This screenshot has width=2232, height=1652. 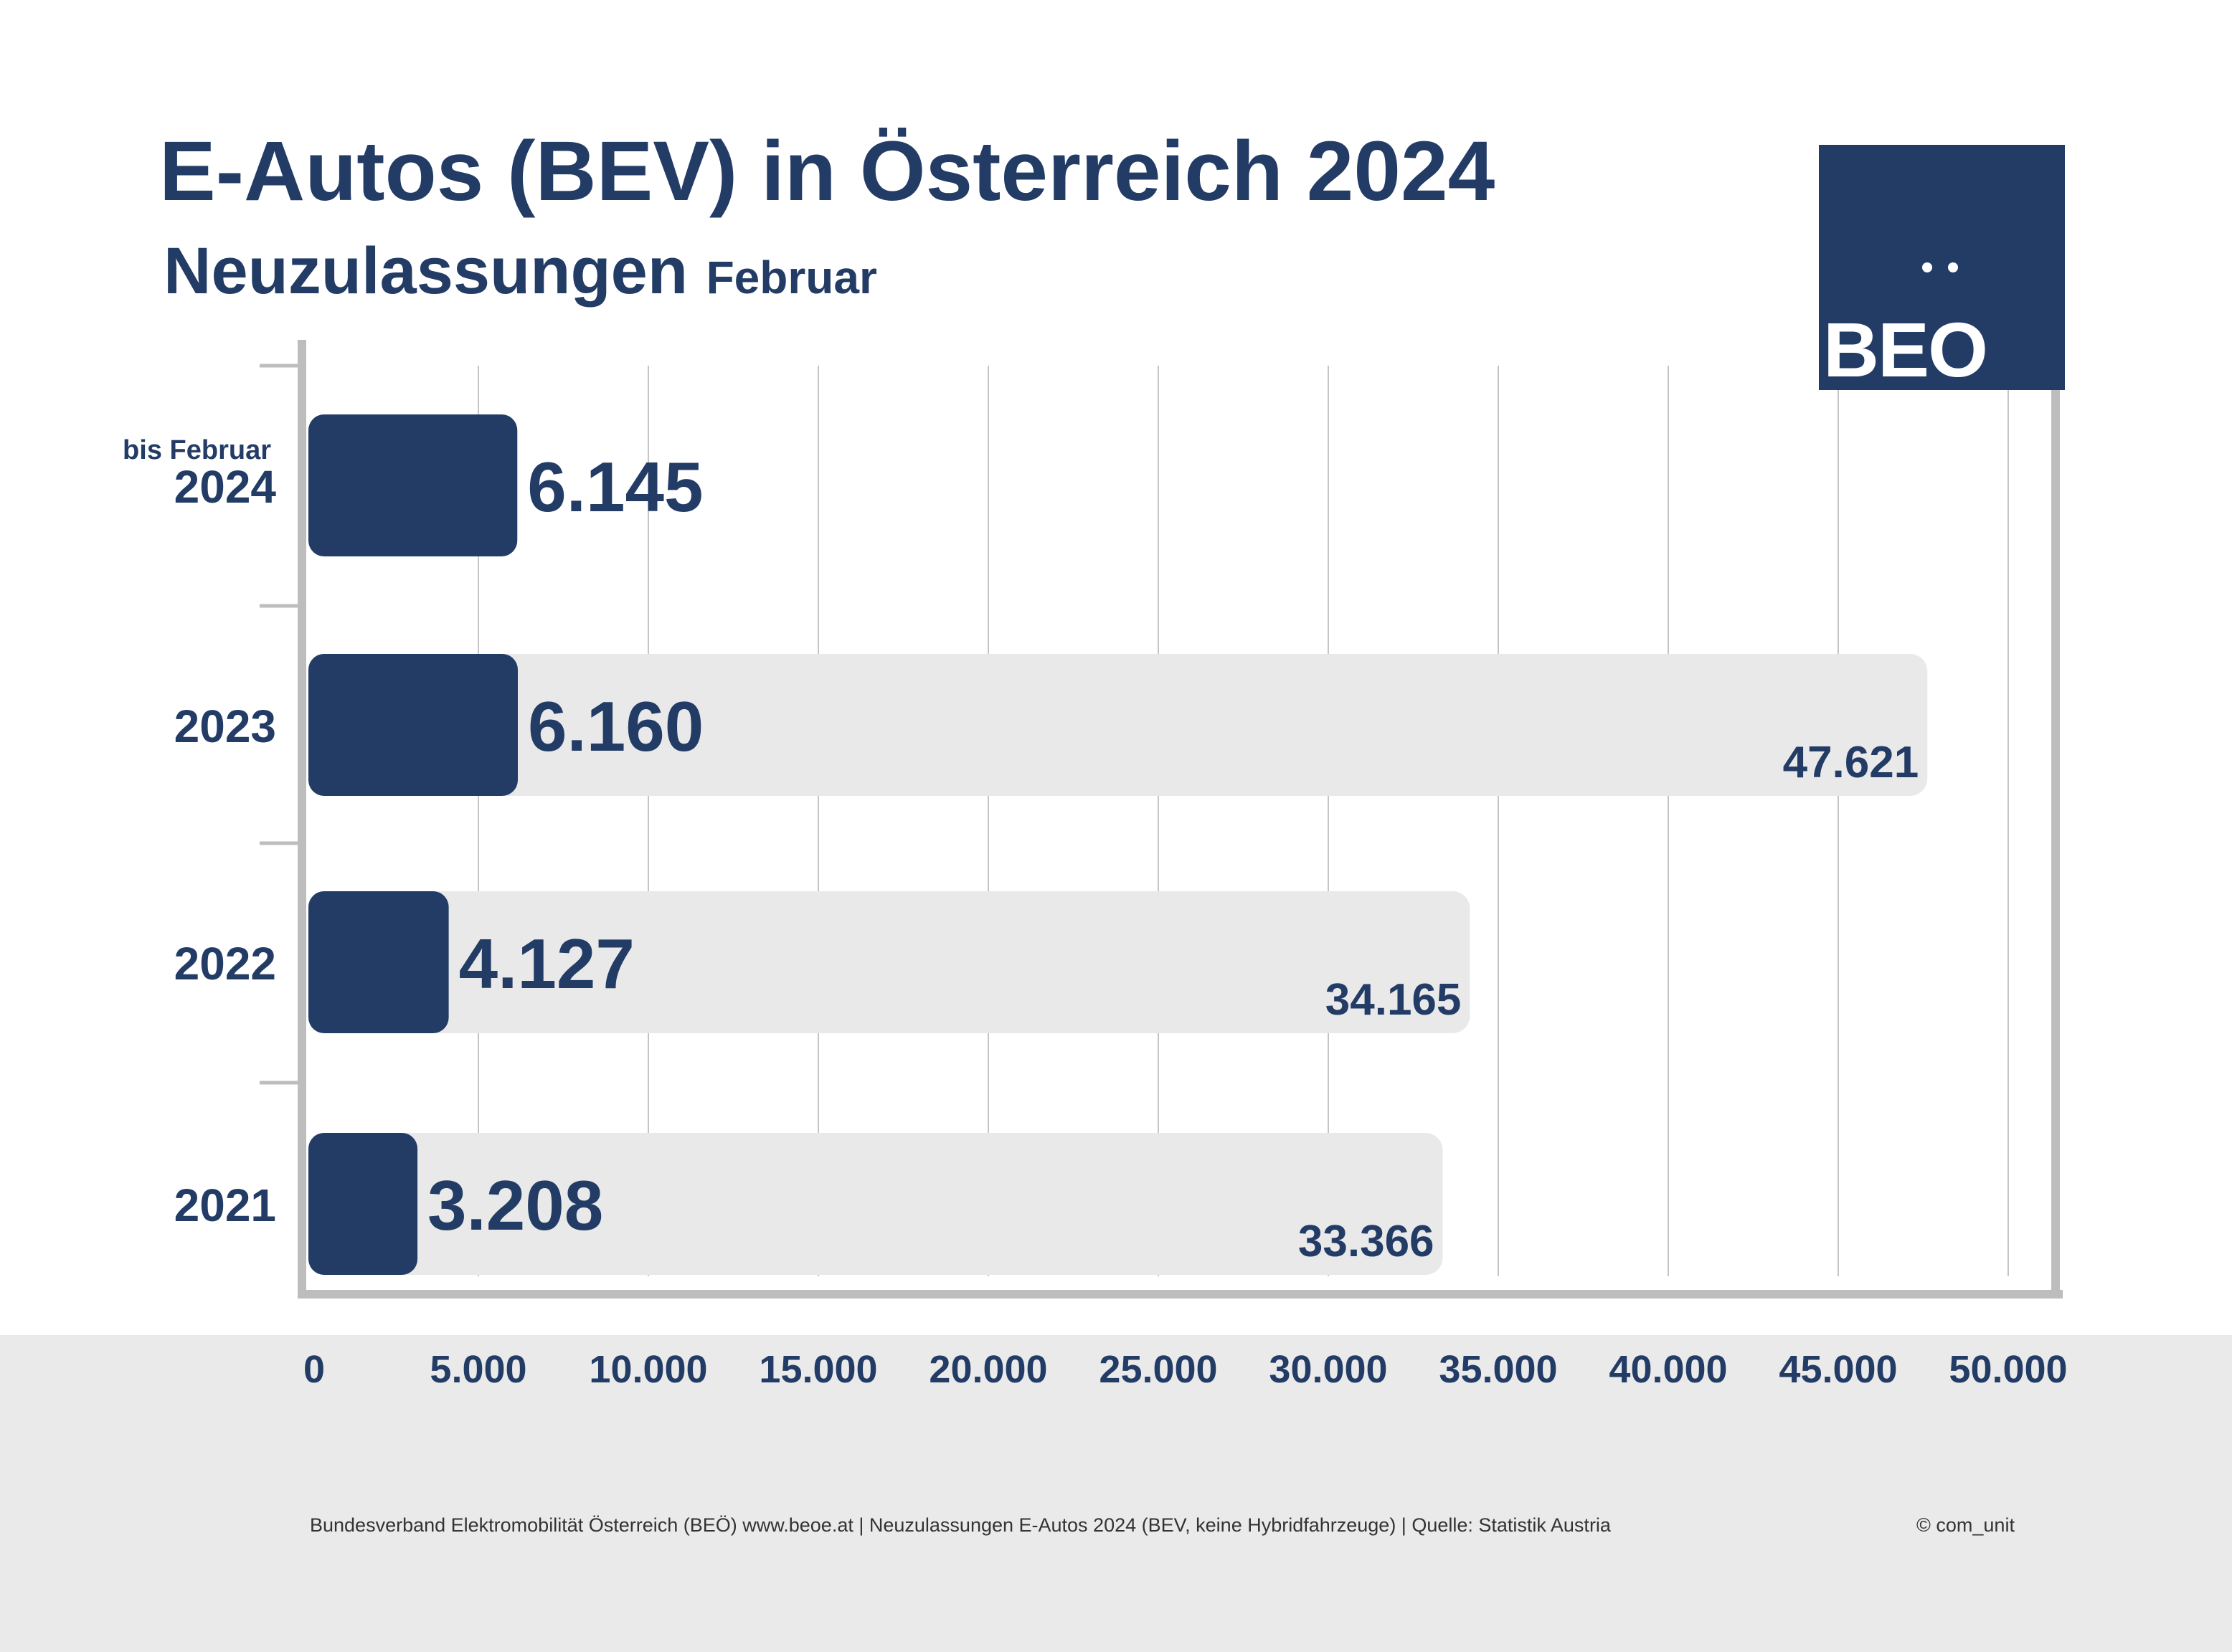 What do you see at coordinates (1838, 1369) in the screenshot?
I see `x-tick-label-45000: 45.000` at bounding box center [1838, 1369].